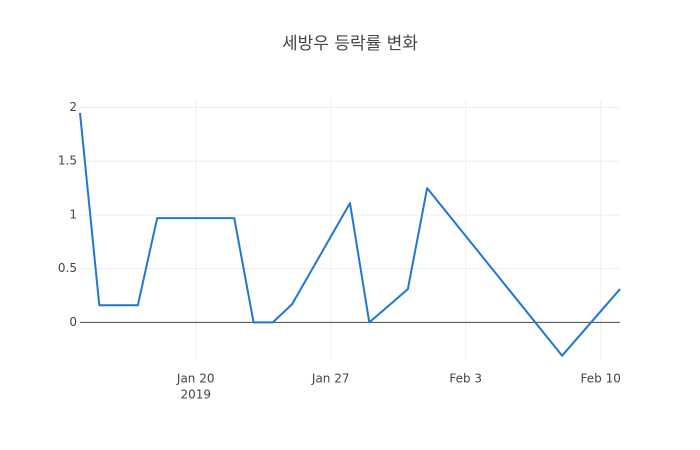 This screenshot has width=700, height=450. I want to click on x-tick-label: Feb 10, so click(601, 379).